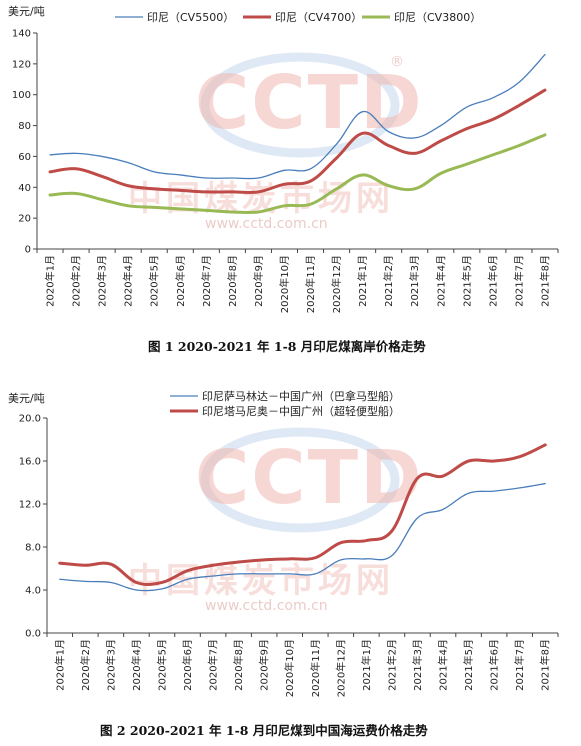 The width and height of the screenshot is (581, 746). What do you see at coordinates (301, 396) in the screenshot?
I see `legend-label: 印尼萨马林达－中国广州（巴拿马型船）` at bounding box center [301, 396].